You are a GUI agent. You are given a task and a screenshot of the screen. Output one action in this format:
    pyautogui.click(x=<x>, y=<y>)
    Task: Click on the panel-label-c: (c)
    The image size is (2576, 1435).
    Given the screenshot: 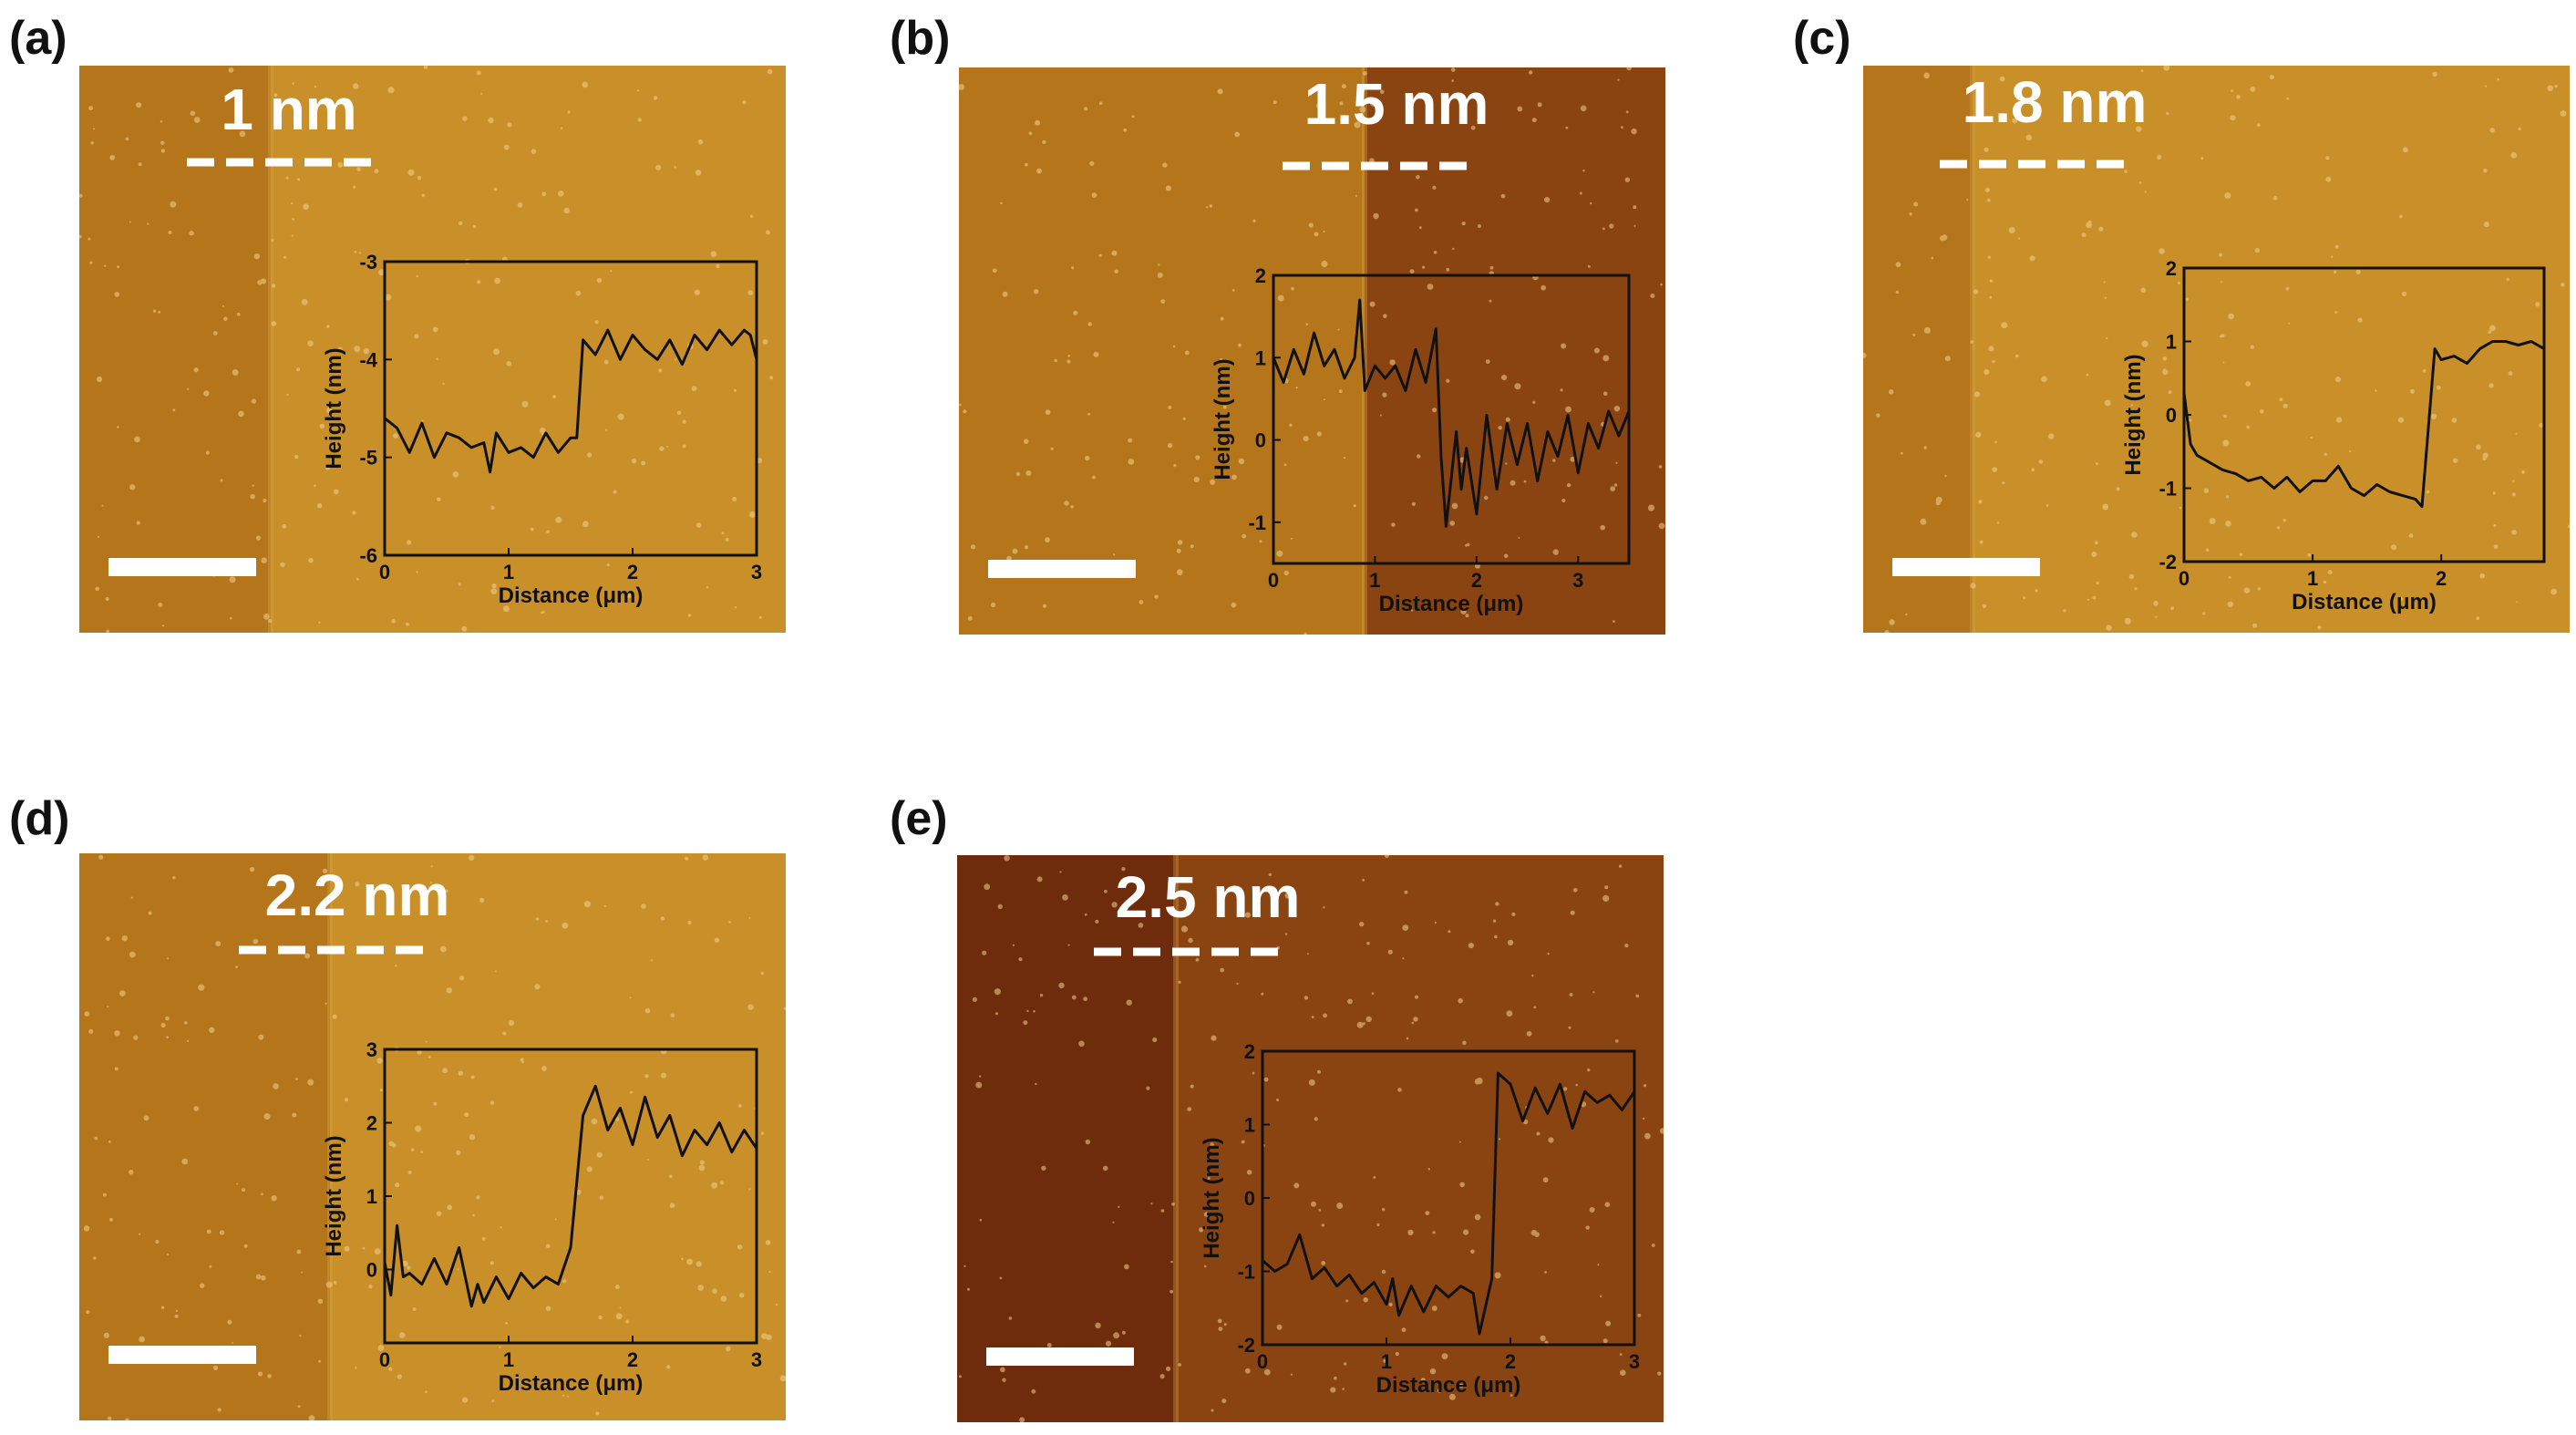 What is the action you would take?
    pyautogui.click(x=1822, y=38)
    